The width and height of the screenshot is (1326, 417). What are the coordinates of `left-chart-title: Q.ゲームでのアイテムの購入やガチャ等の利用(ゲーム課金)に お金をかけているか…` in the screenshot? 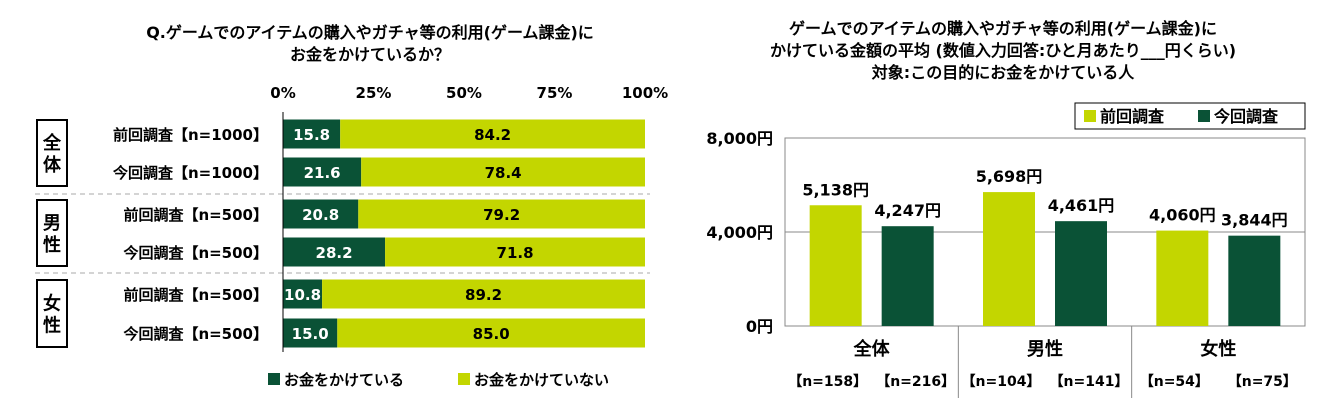 It's located at (370, 44).